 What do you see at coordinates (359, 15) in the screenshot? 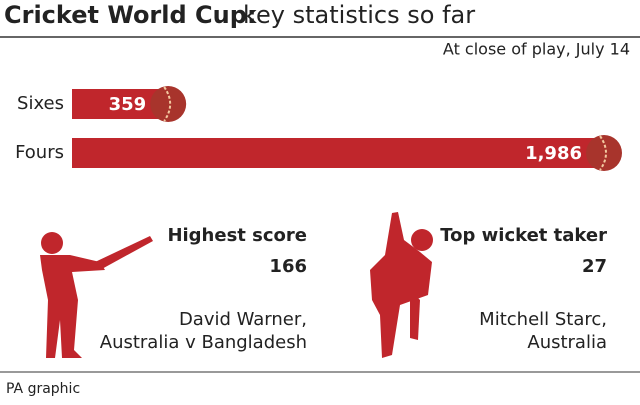
I see `chart-subtitle: key statistics so far` at bounding box center [359, 15].